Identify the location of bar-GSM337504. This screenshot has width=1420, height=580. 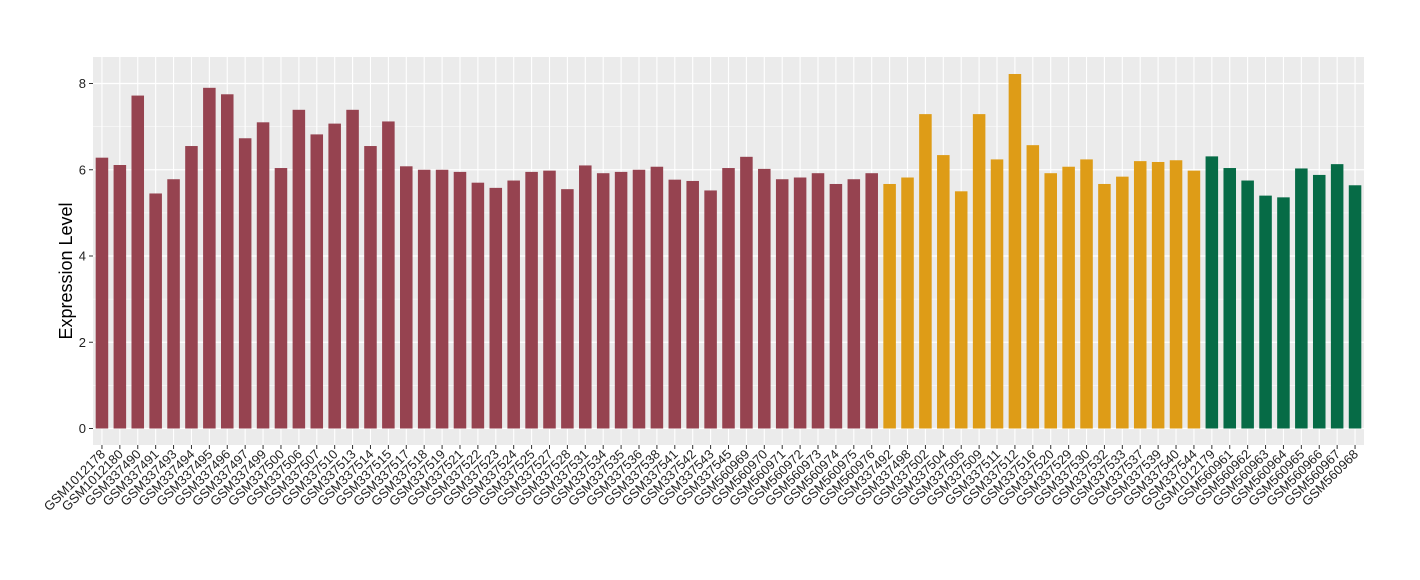
(943, 292).